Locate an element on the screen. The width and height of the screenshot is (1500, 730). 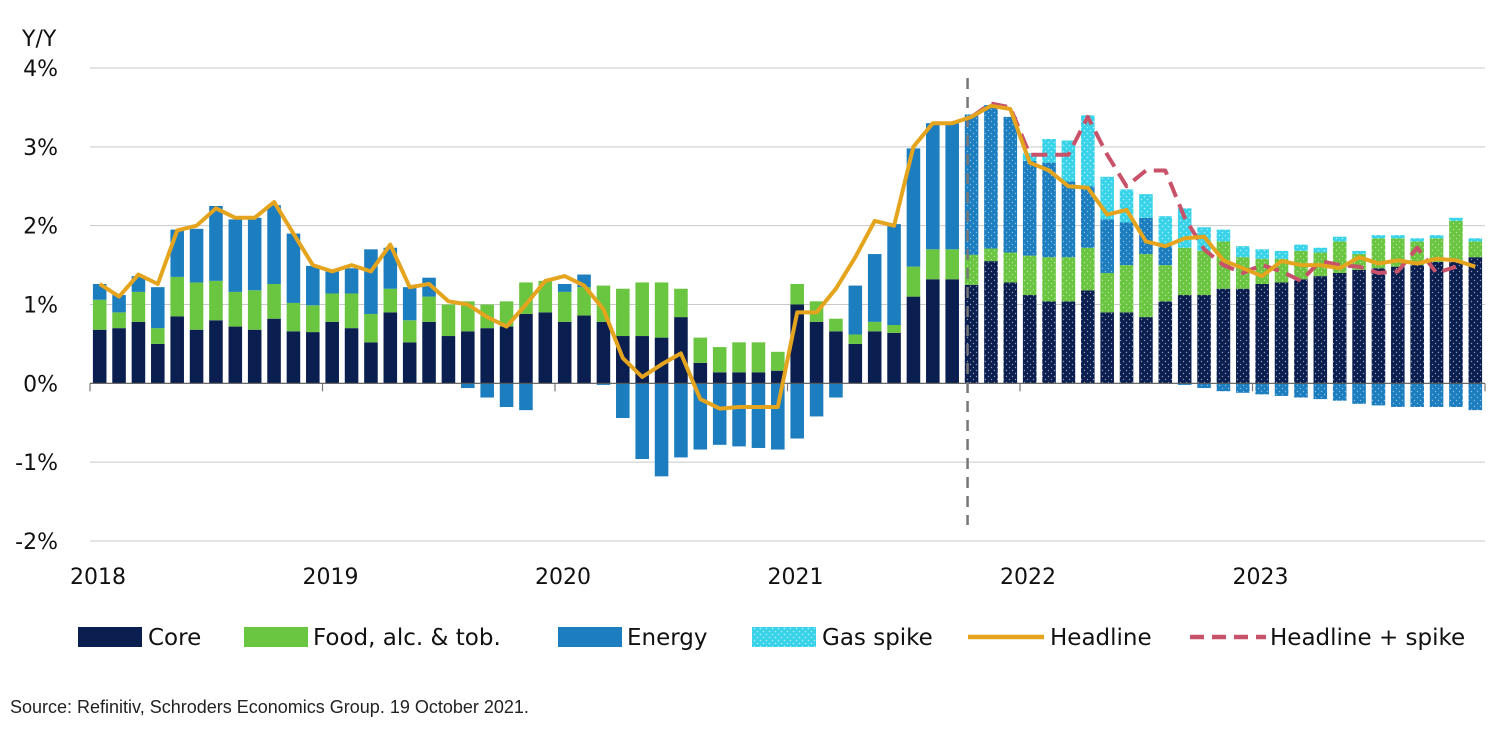
y-tick-label: 1% is located at coordinates (40, 306).